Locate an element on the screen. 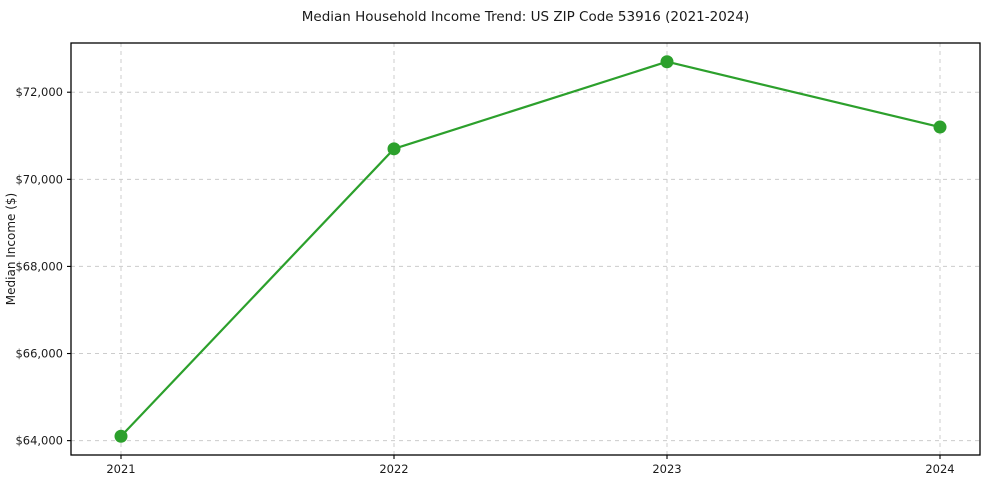 The height and width of the screenshot is (490, 989). x-tick-label: 2024 is located at coordinates (939, 469).